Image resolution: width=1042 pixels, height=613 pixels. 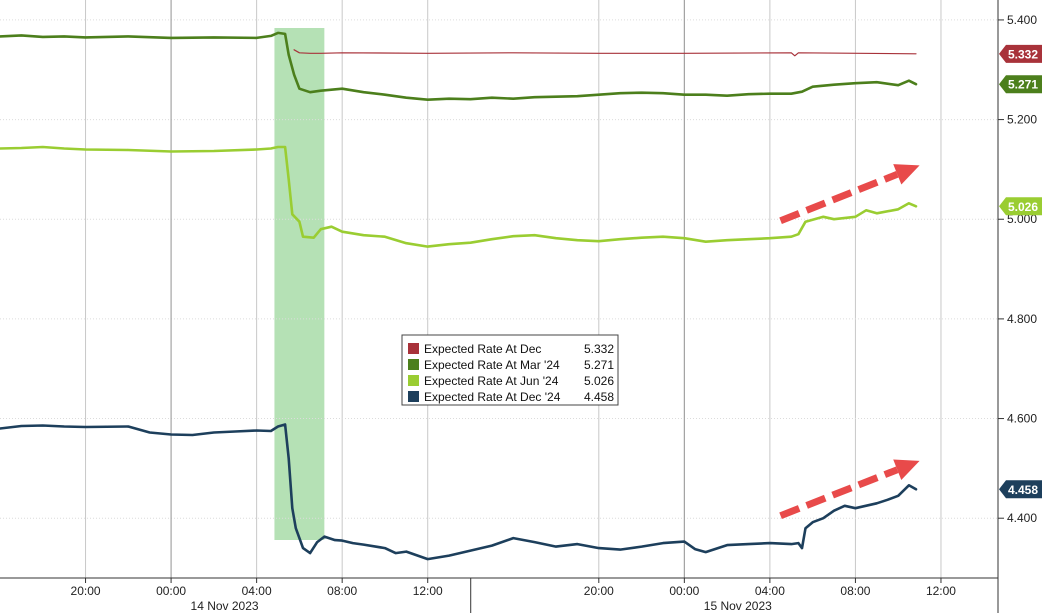 I want to click on x-date-label: 15 Nov 2023, so click(x=738, y=606).